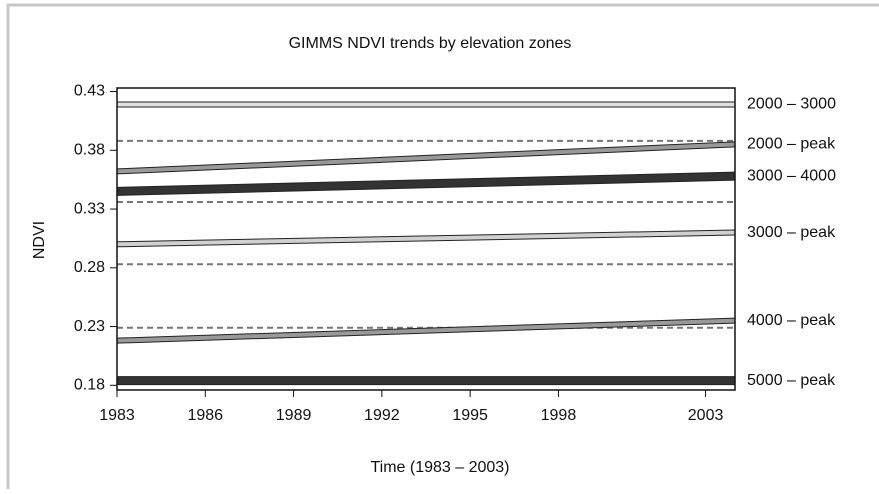 The height and width of the screenshot is (494, 879). What do you see at coordinates (89, 149) in the screenshot?
I see `y-tick-label: 0.38` at bounding box center [89, 149].